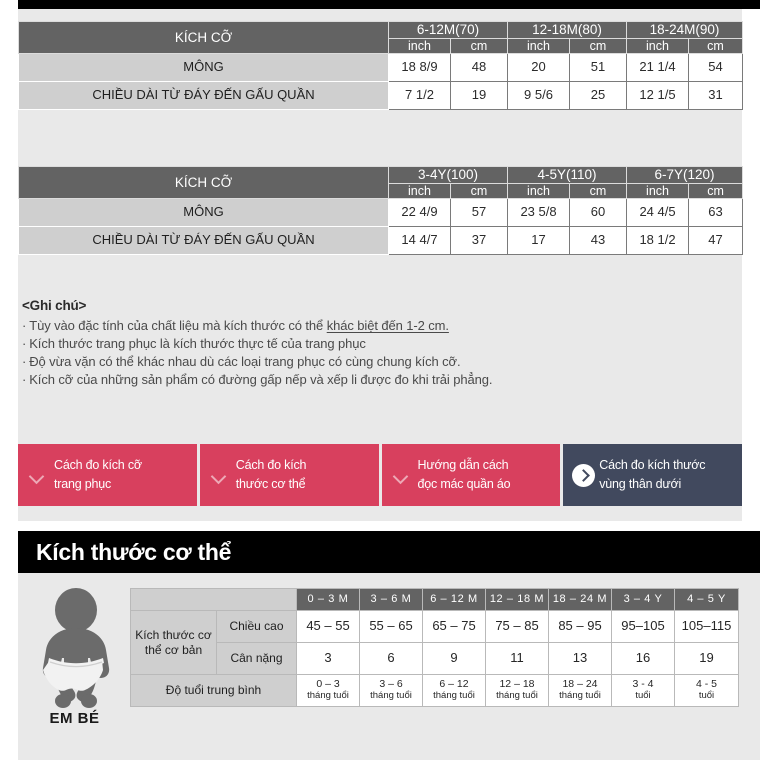 This screenshot has width=760, height=760. Describe the element at coordinates (643, 696) in the screenshot. I see `age-unit: tuổi` at that location.